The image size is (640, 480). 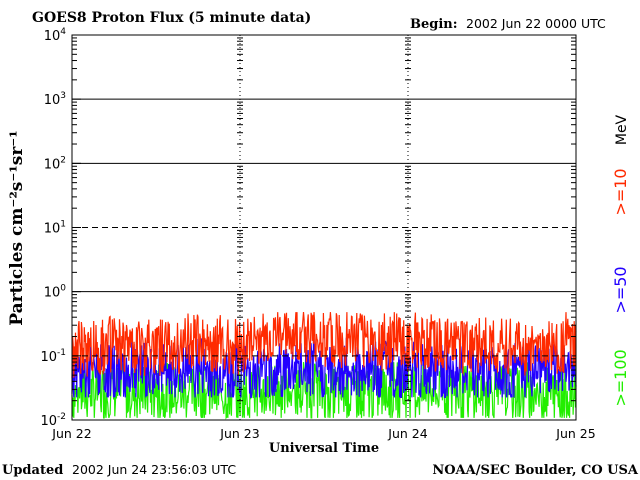 I want to click on legend: MeV >=10 >=50 >=100, so click(x=620, y=260).